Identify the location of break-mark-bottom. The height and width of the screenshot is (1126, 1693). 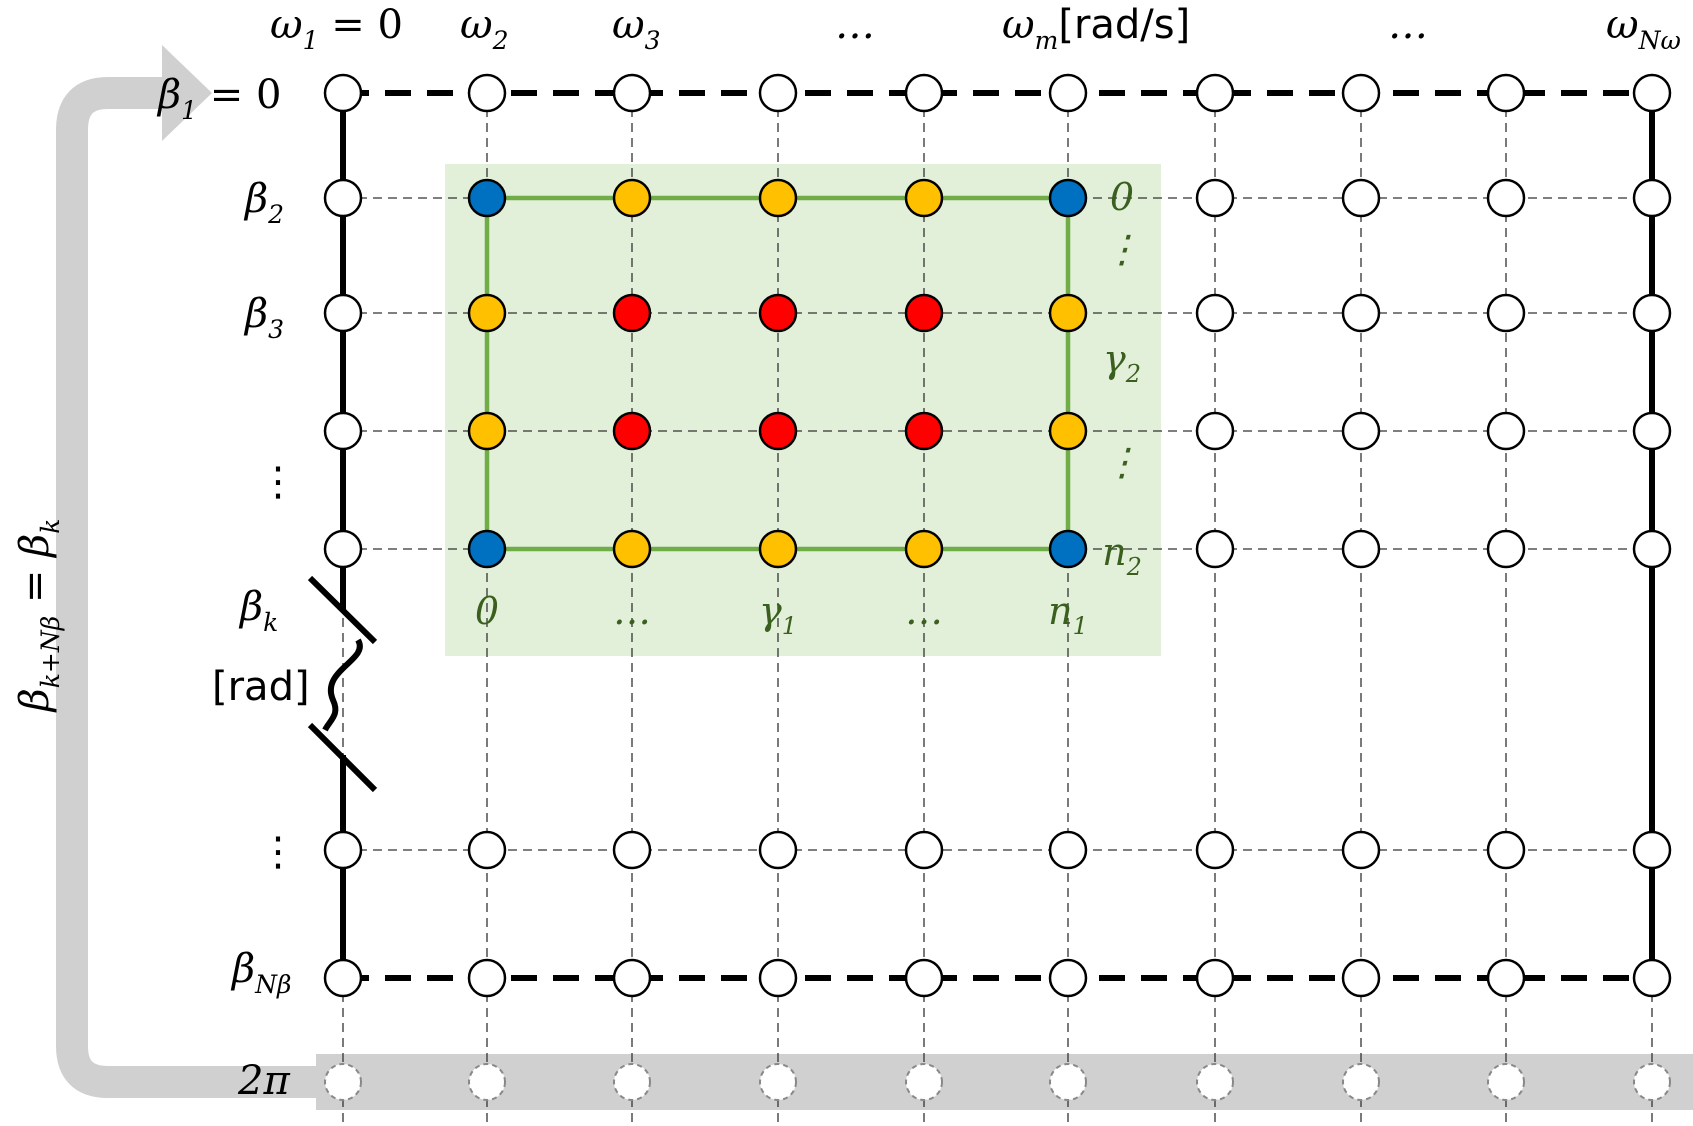
(342, 757).